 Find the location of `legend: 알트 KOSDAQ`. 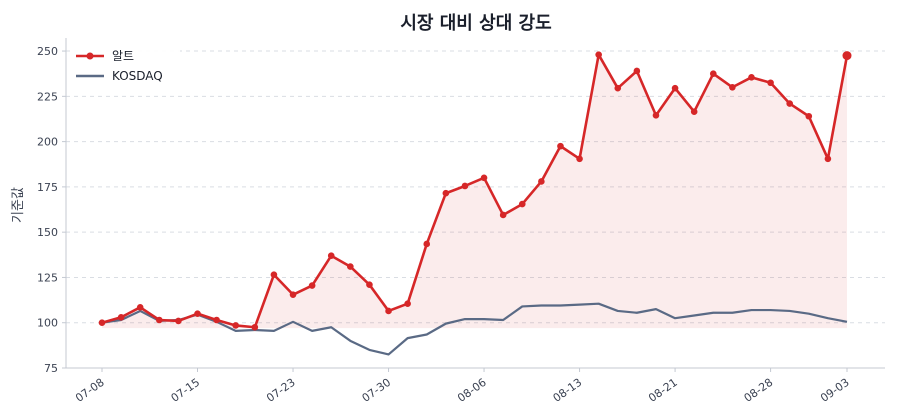

legend: 알트 KOSDAQ is located at coordinates (125, 64).